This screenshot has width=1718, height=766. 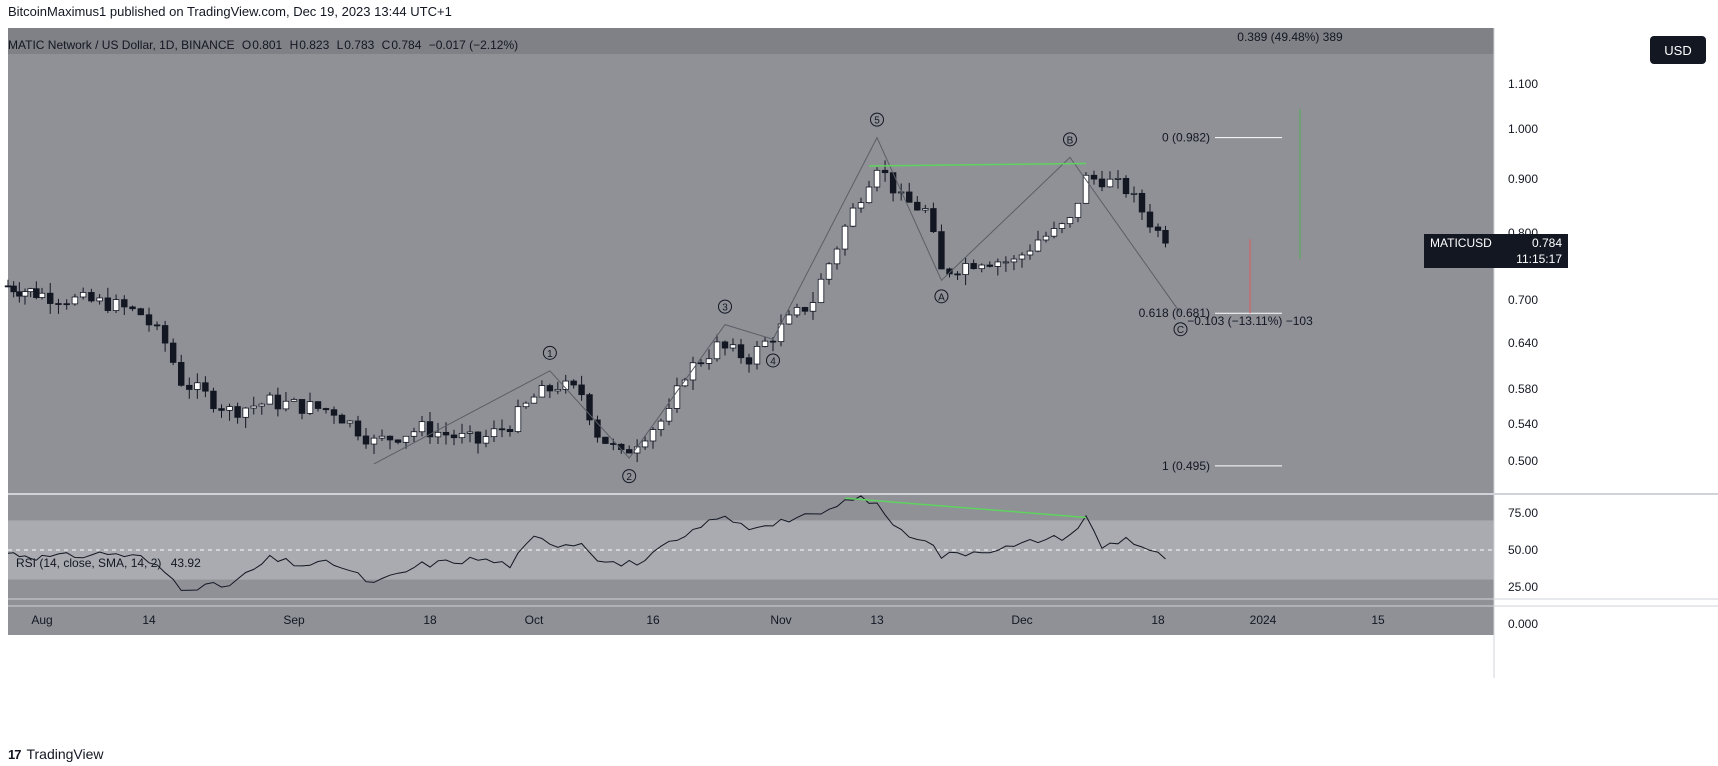 I want to click on wave-label-5: 5, so click(x=877, y=119).